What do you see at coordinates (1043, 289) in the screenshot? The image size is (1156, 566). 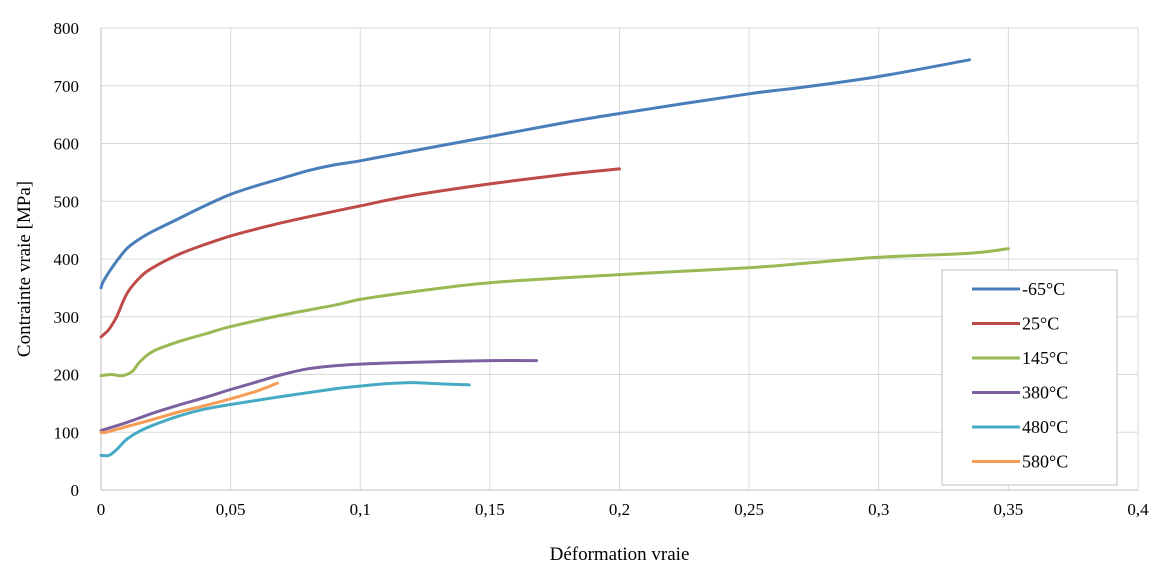 I see `legend-label: -65°C` at bounding box center [1043, 289].